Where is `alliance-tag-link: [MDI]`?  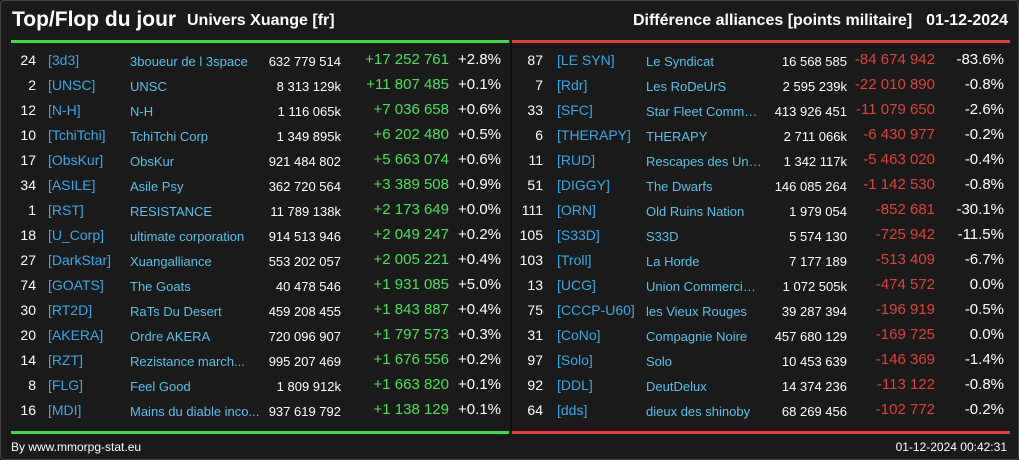 alliance-tag-link: [MDI] is located at coordinates (65, 410).